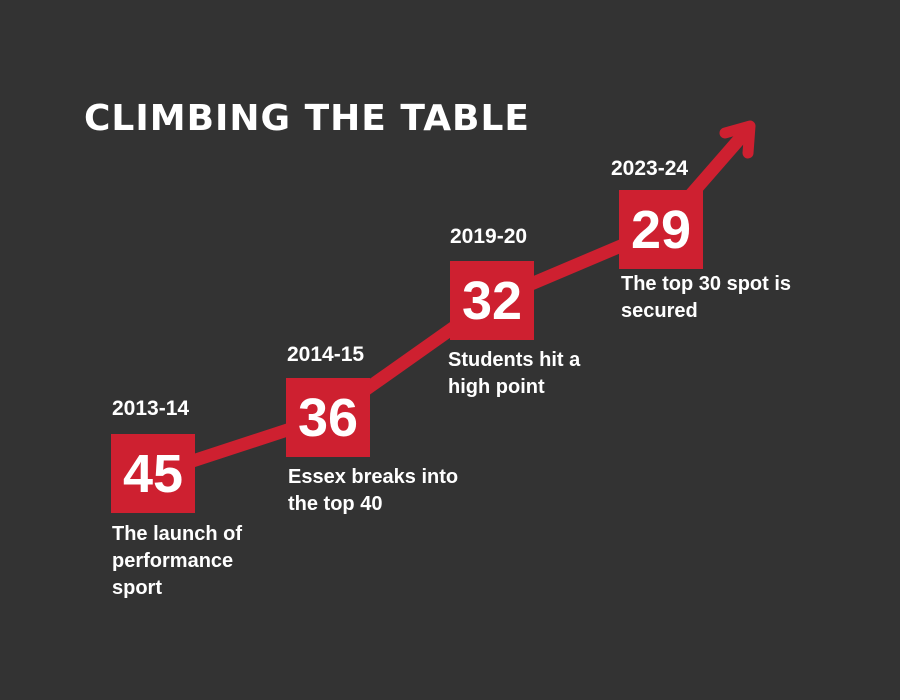  I want to click on rank-value: 29, so click(661, 229).